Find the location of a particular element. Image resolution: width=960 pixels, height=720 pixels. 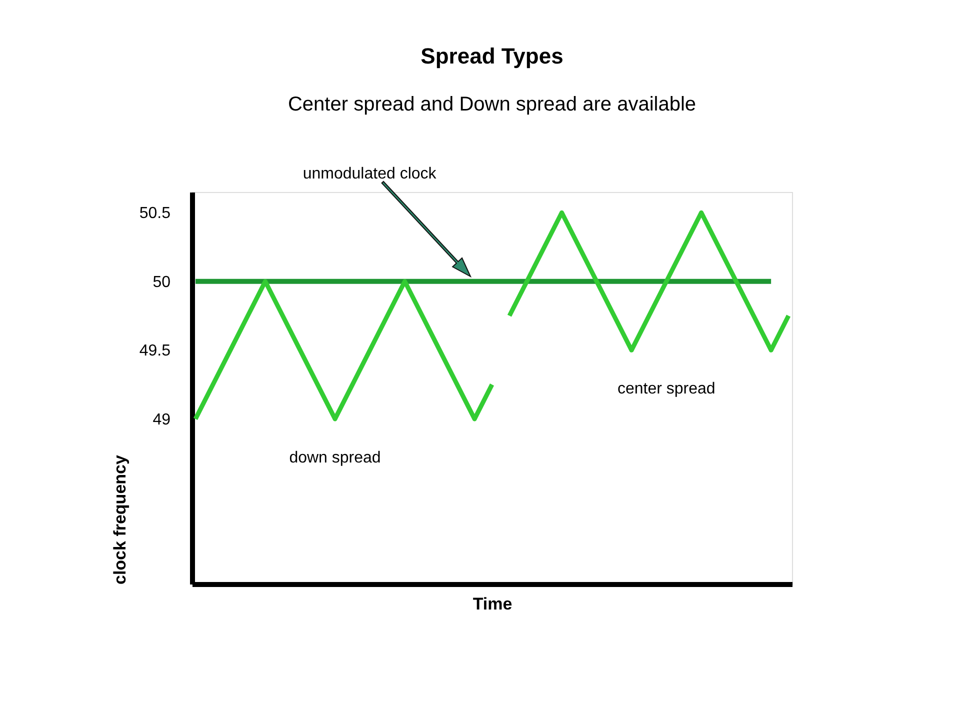

y-tick-label: 50 is located at coordinates (161, 282).